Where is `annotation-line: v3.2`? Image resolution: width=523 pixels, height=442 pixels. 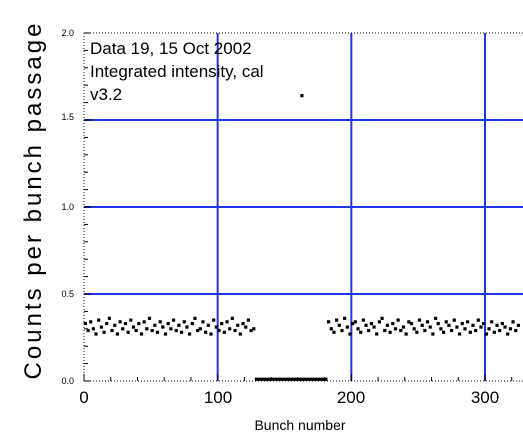
annotation-line: v3.2 is located at coordinates (106, 94).